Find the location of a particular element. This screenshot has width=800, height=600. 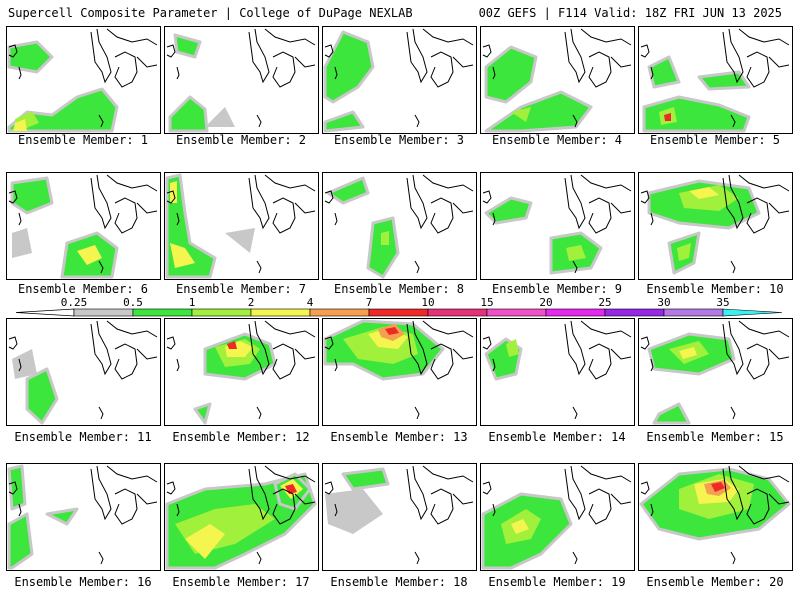

ensemble-member-label: Ensemble Member: 16 is located at coordinates (83, 582).